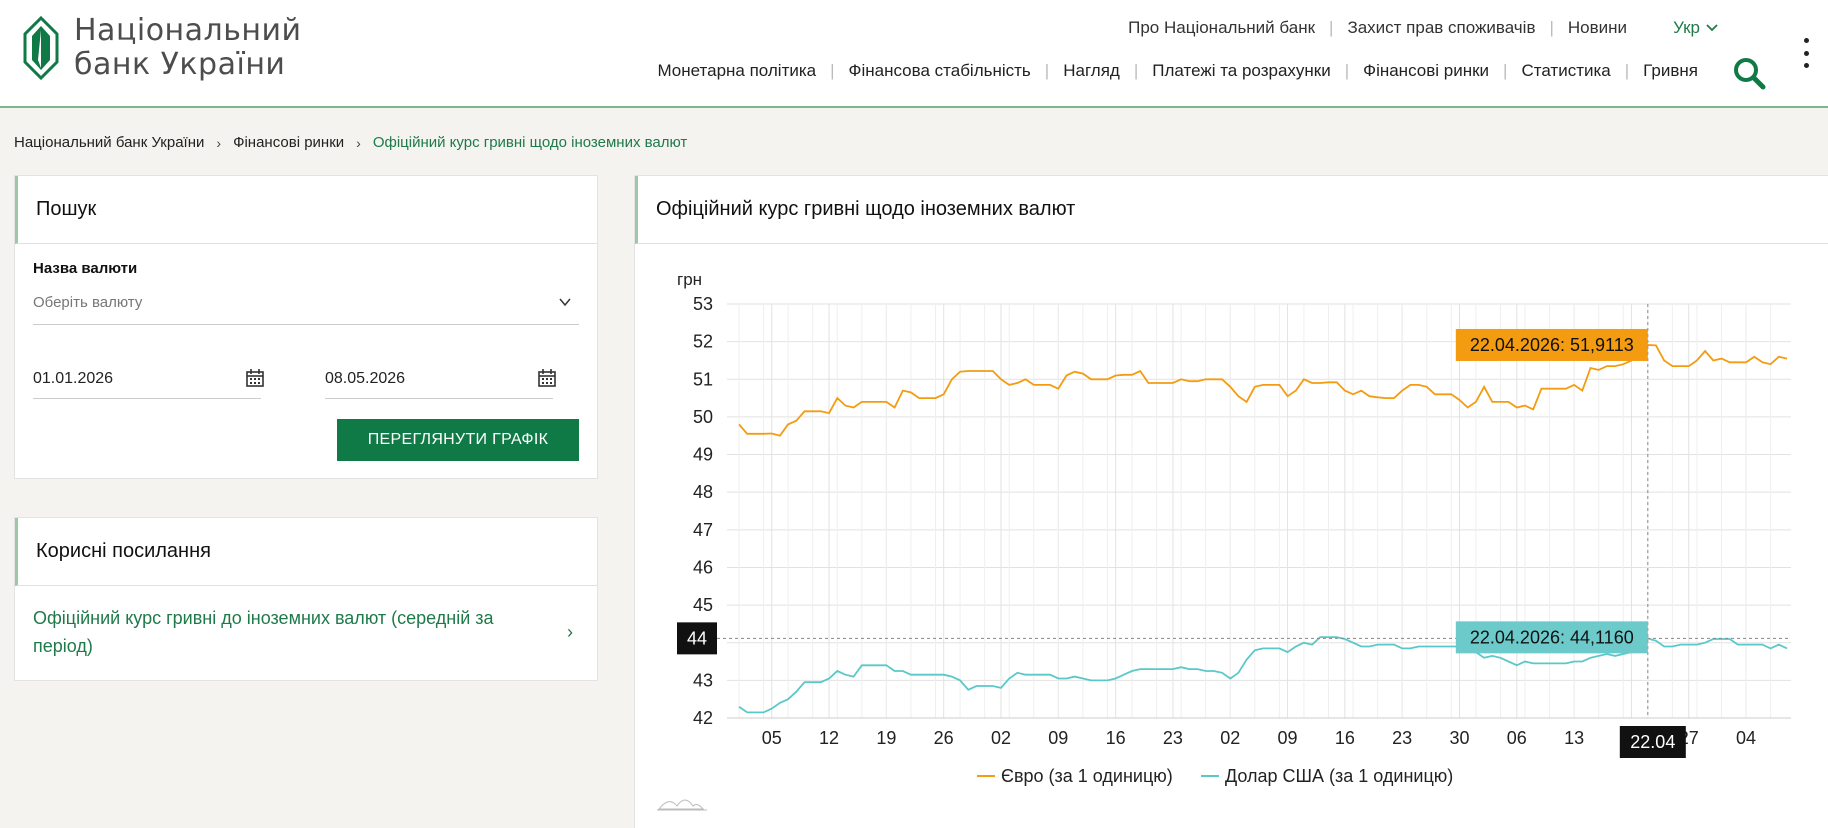  Describe the element at coordinates (737, 70) in the screenshot. I see `nav-monetary-policy: Монетарна політика` at that location.